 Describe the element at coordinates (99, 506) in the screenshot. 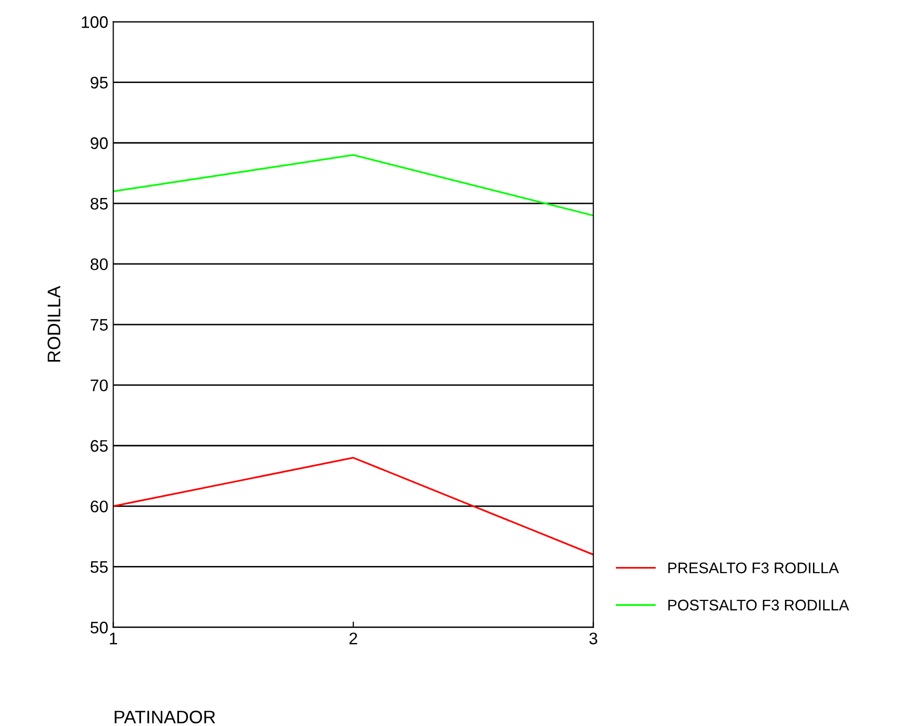

I see `y-tick-label: 60` at that location.